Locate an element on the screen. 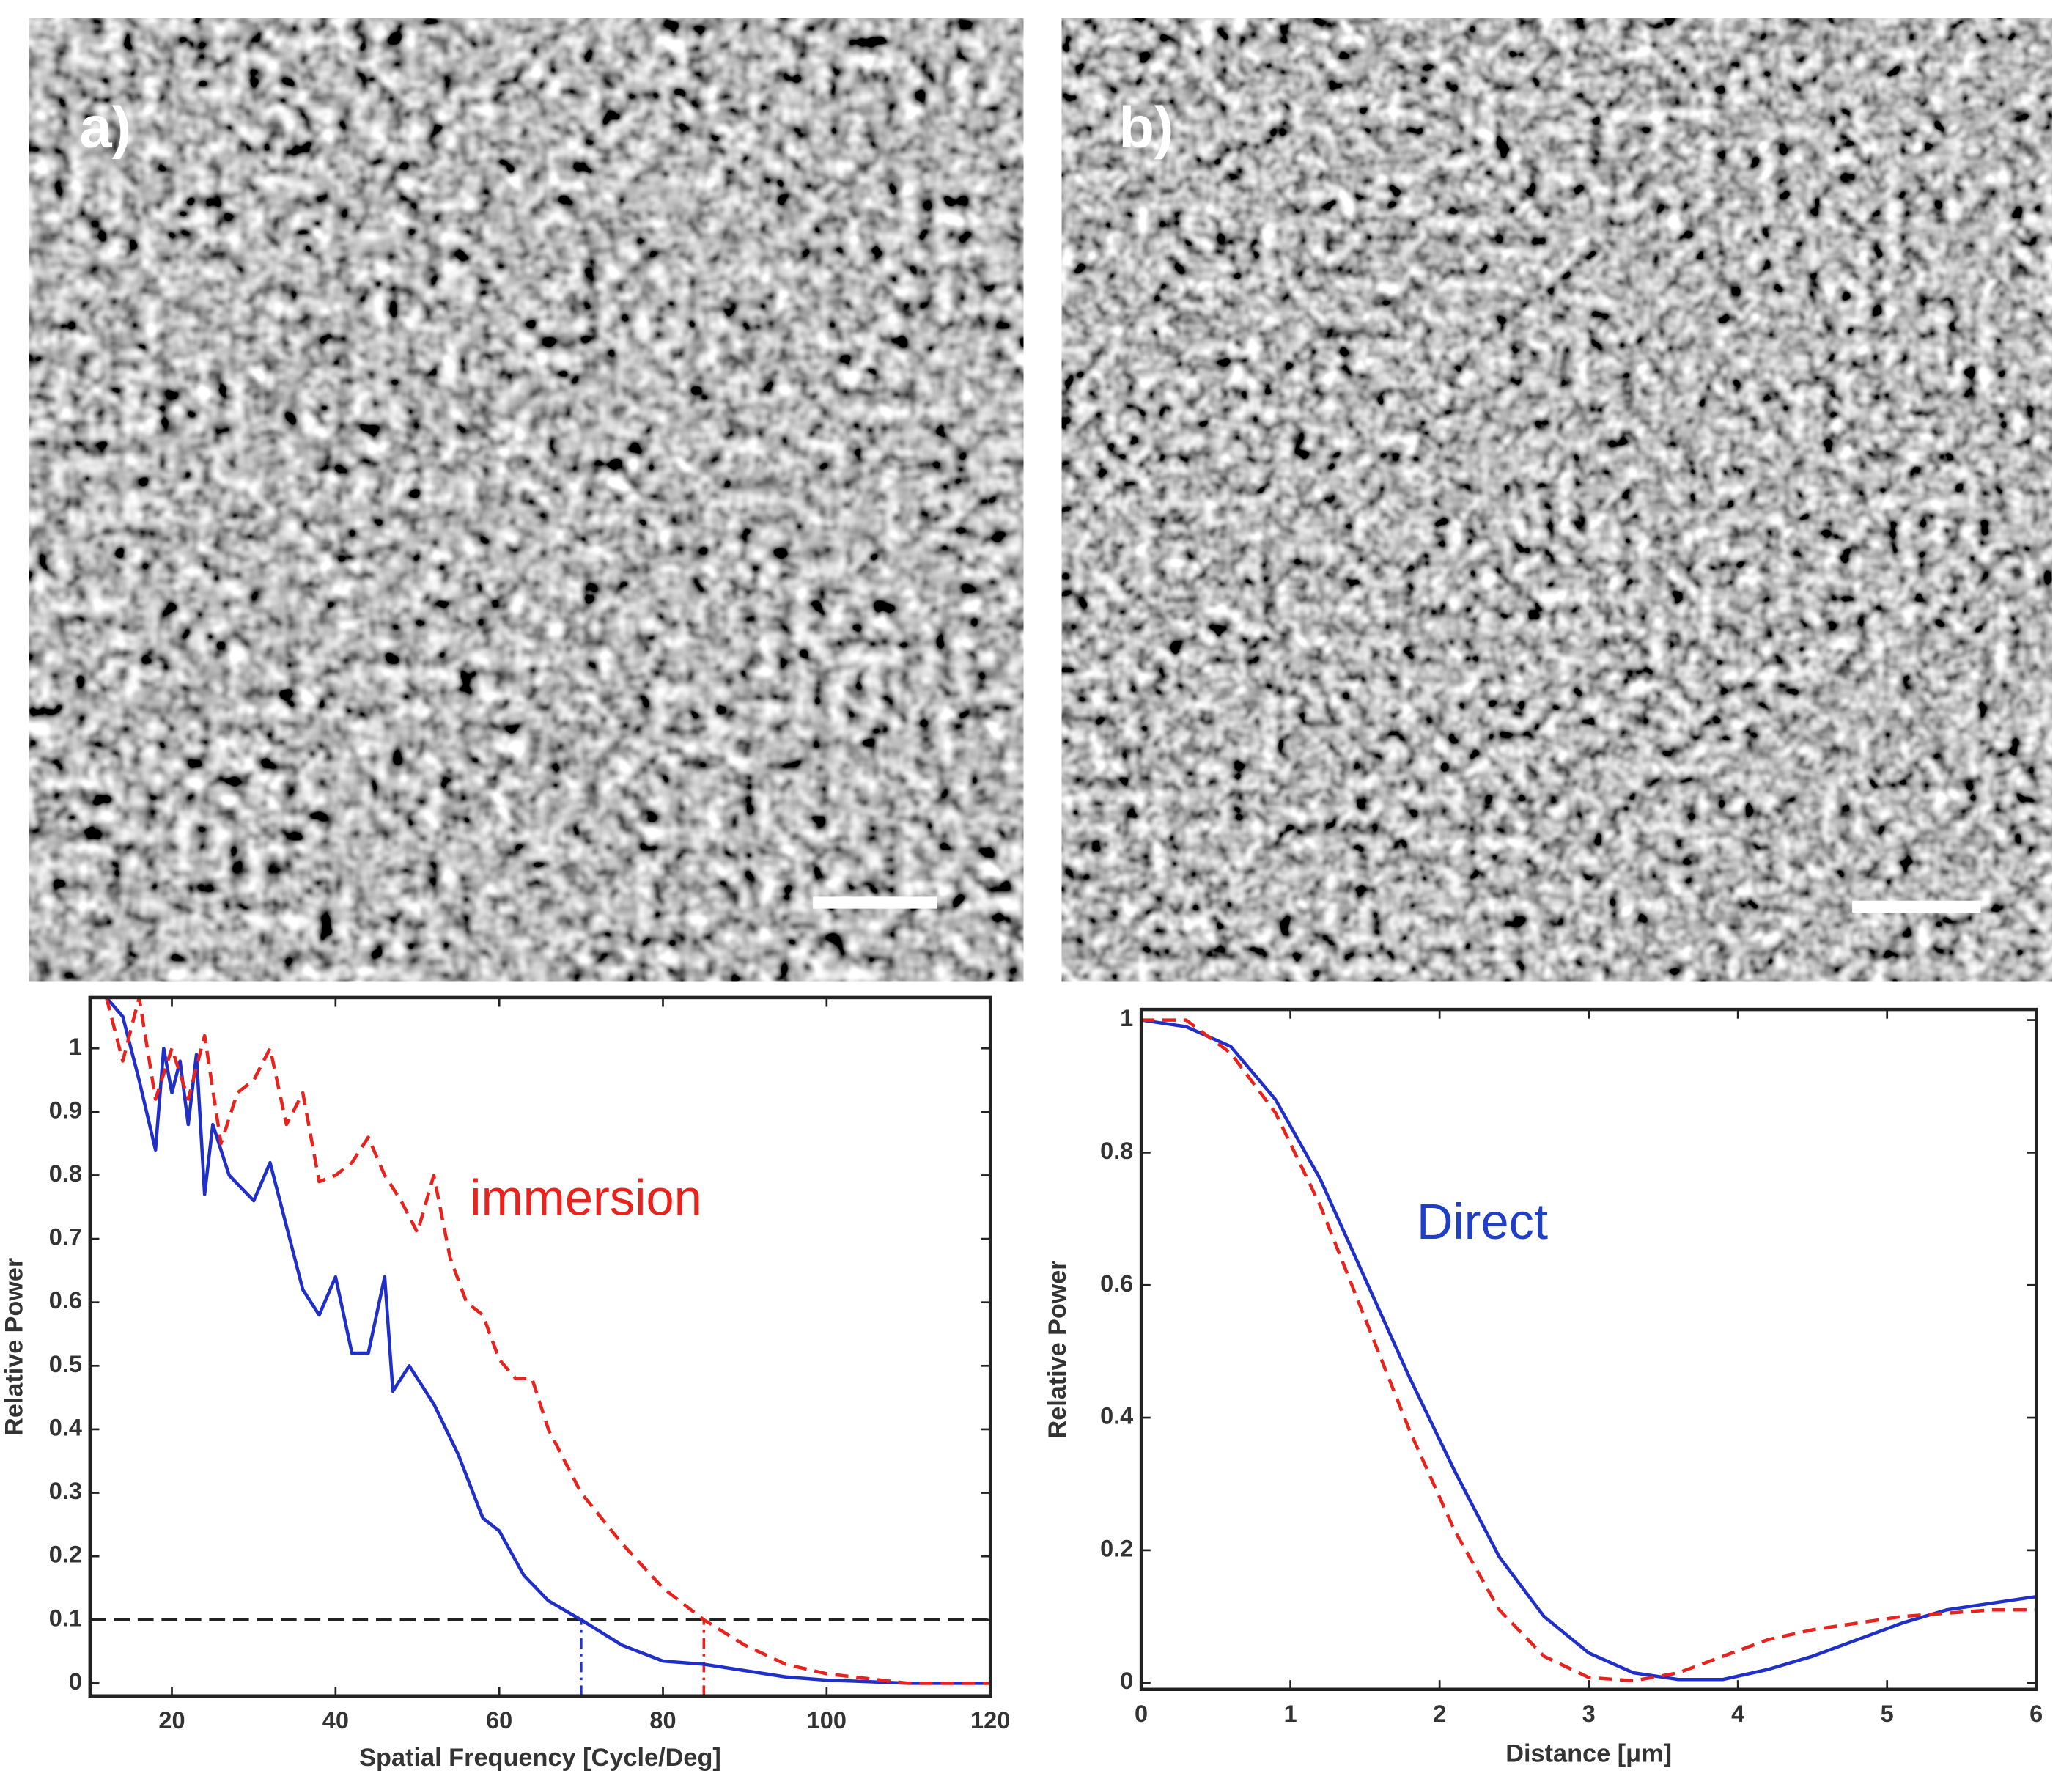 Image resolution: width=2072 pixels, height=1779 pixels. y-tick-label: 0.9 is located at coordinates (65, 1110).